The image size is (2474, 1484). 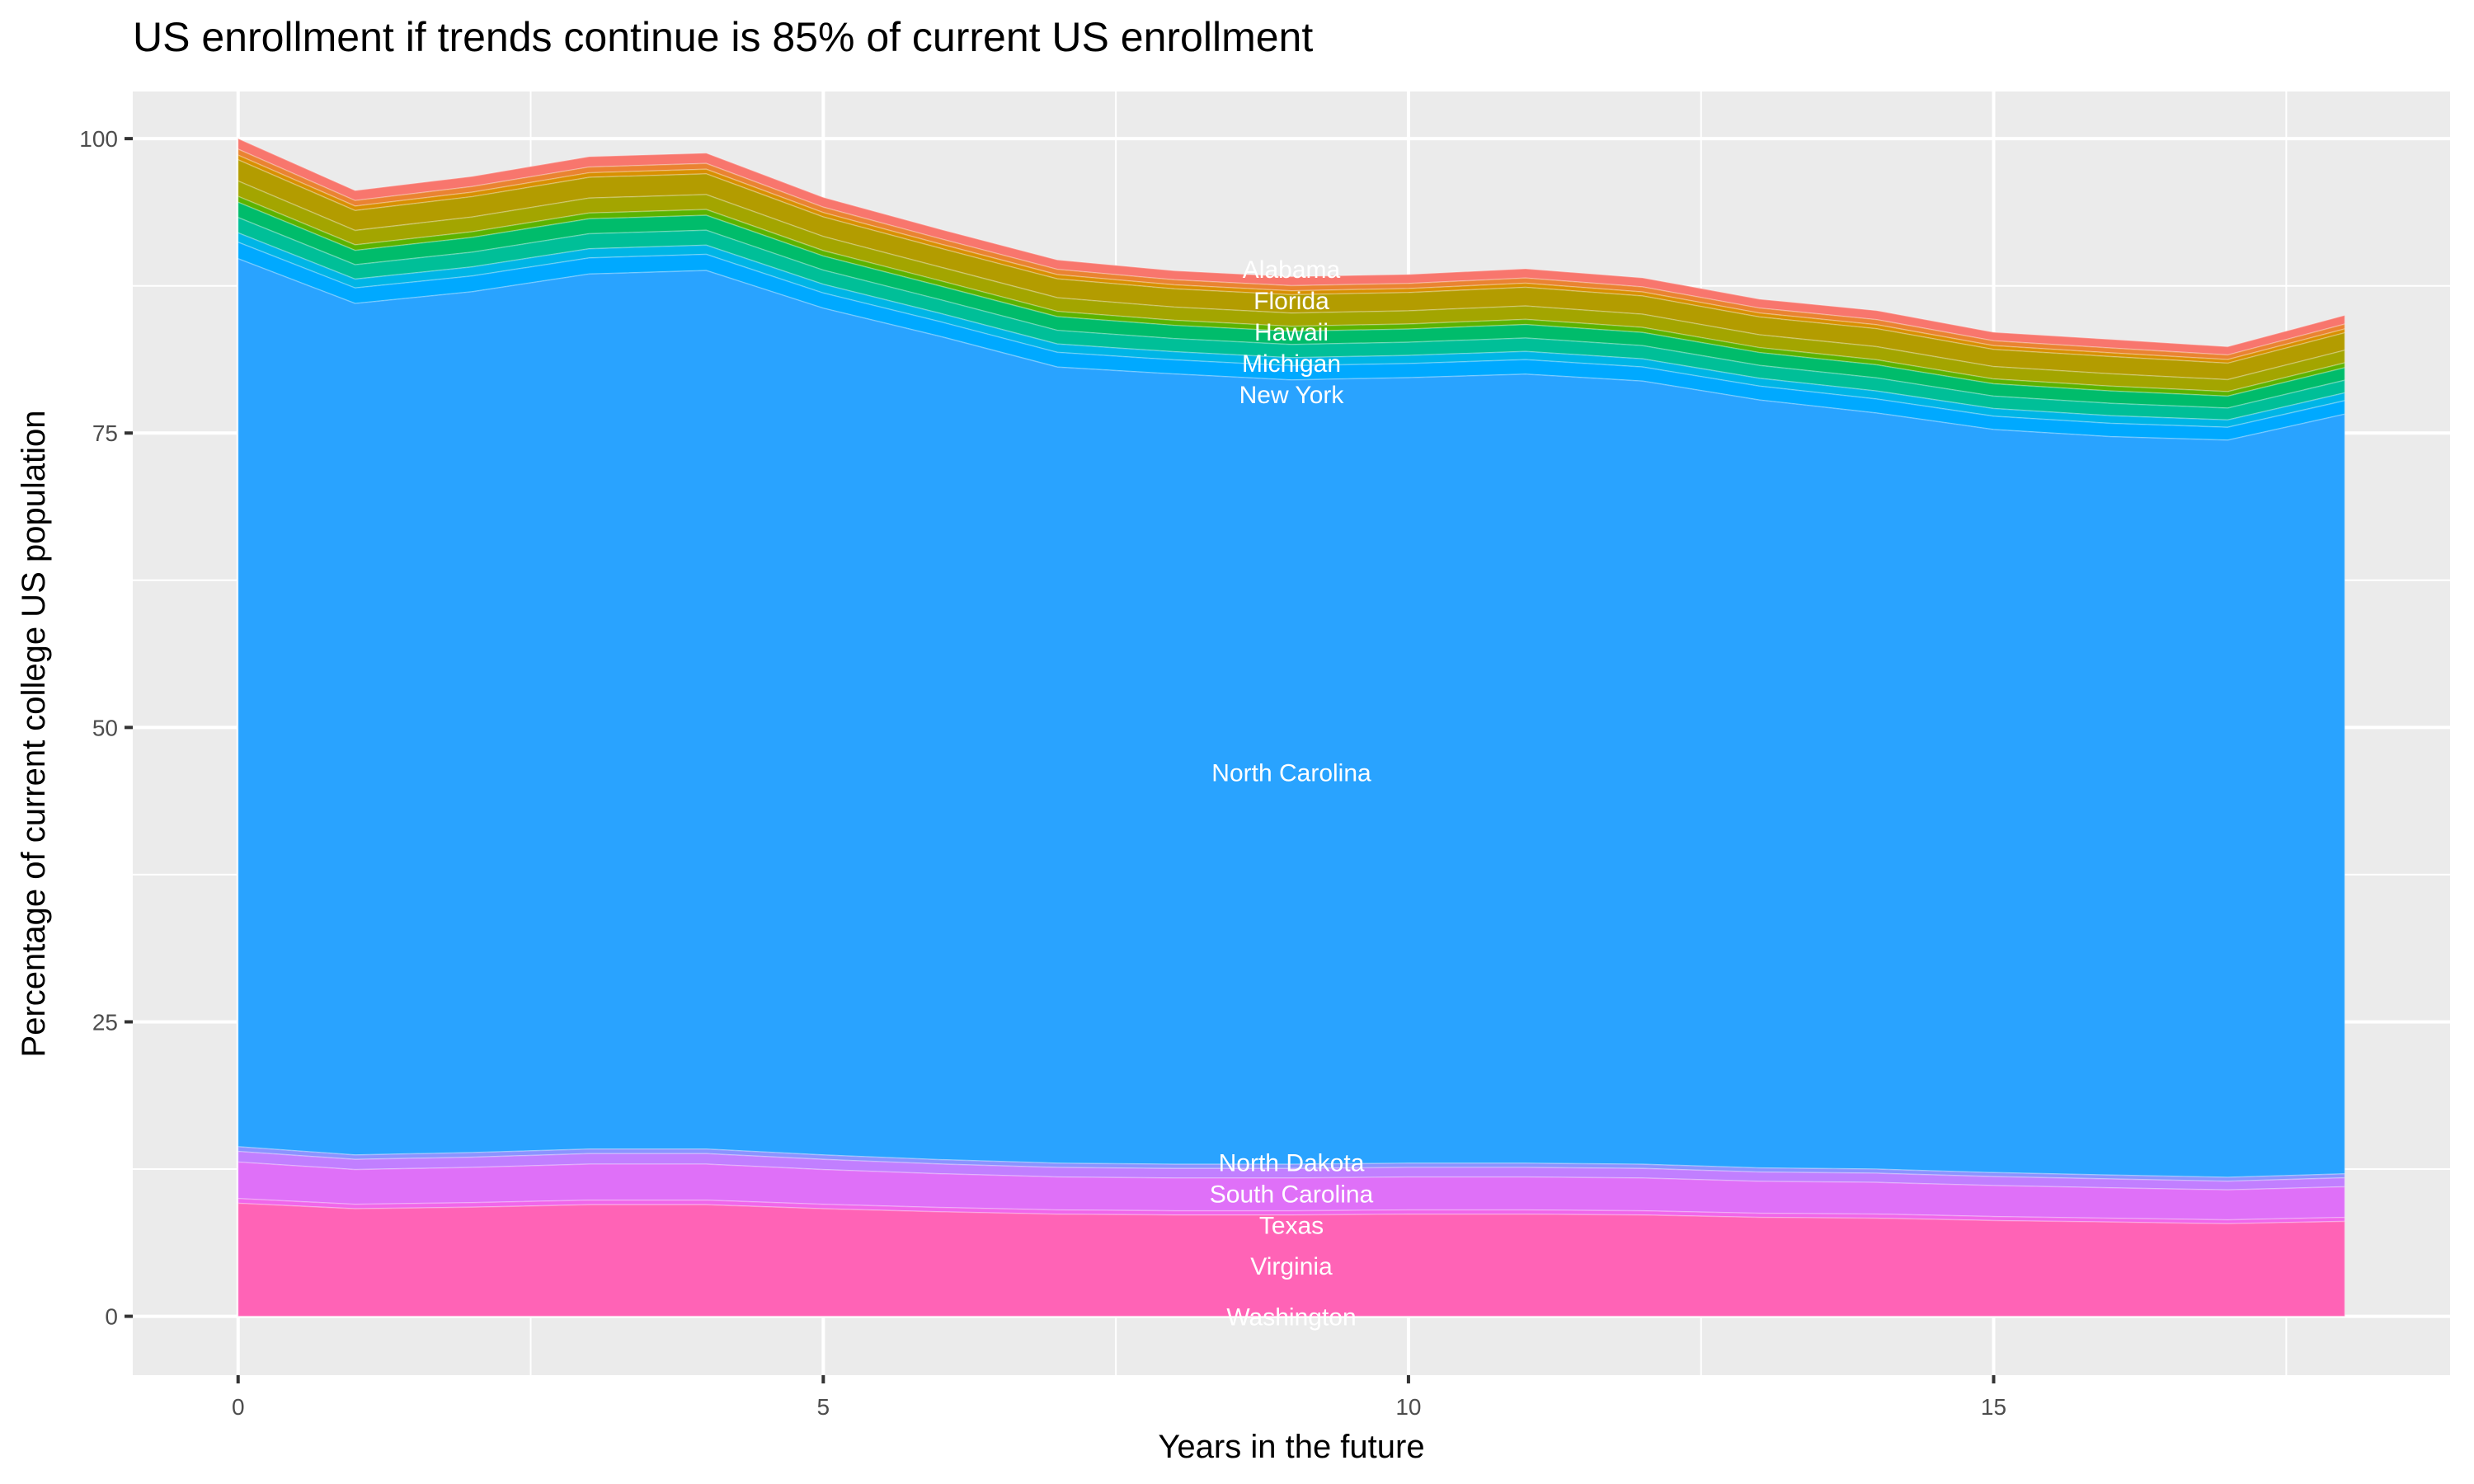 What do you see at coordinates (1292, 270) in the screenshot?
I see `label-alabama: Alabama` at bounding box center [1292, 270].